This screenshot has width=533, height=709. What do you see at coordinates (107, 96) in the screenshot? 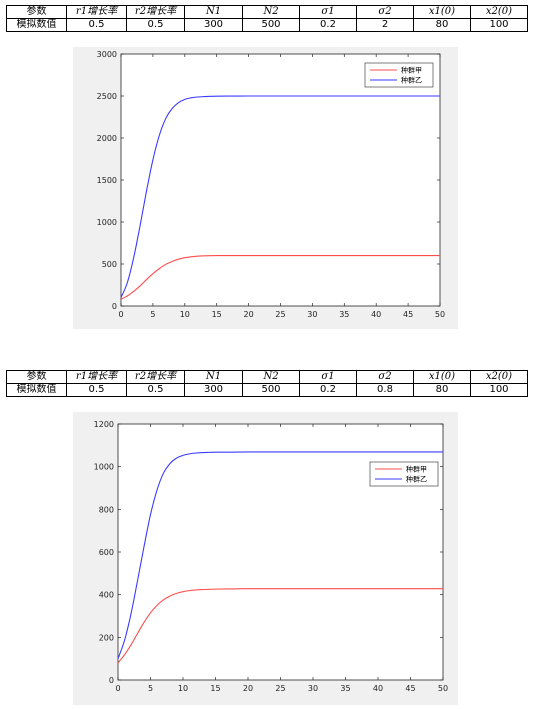
I see `y-tick-label: 2500` at bounding box center [107, 96].